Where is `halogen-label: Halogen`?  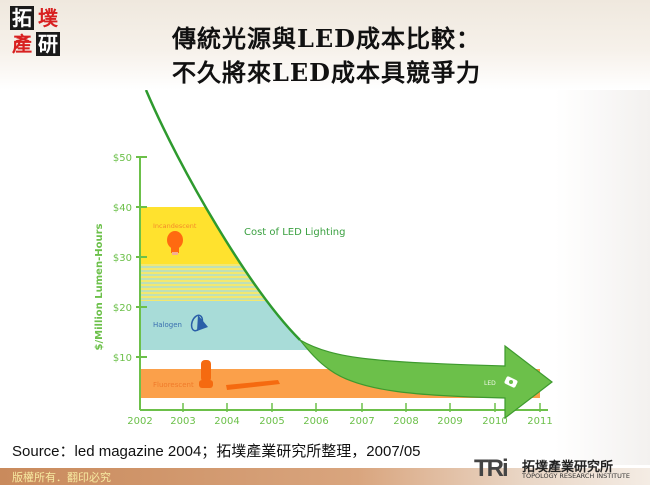
halogen-label: Halogen is located at coordinates (167, 325).